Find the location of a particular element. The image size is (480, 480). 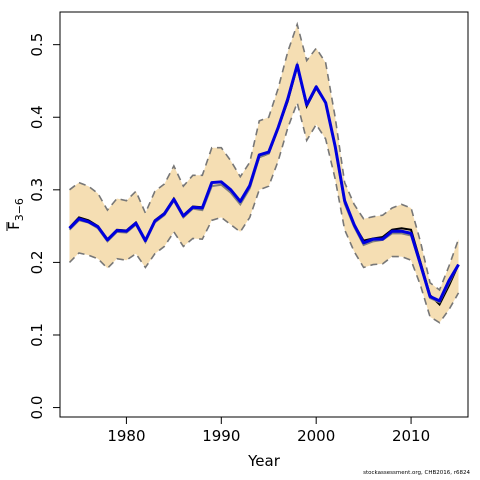

x-axis-title: Year is located at coordinates (264, 461).